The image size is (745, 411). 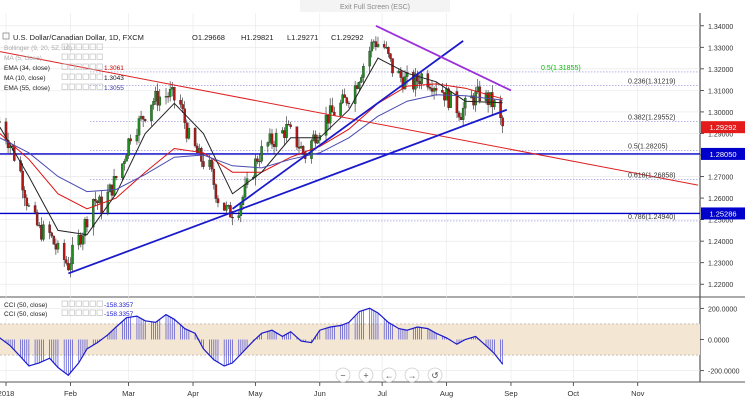 I want to click on scroll-right-button-circle, so click(x=412, y=375).